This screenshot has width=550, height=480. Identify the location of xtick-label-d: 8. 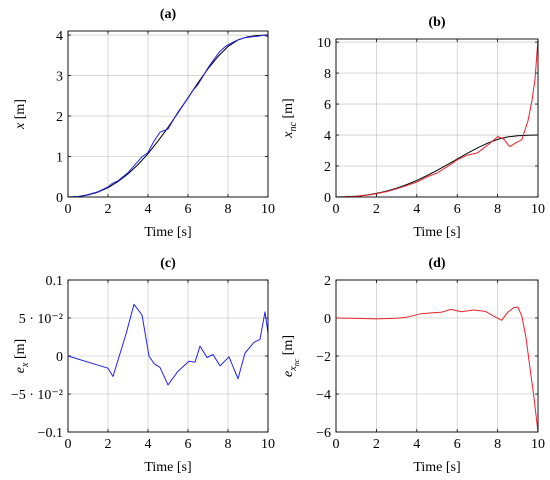
(497, 444).